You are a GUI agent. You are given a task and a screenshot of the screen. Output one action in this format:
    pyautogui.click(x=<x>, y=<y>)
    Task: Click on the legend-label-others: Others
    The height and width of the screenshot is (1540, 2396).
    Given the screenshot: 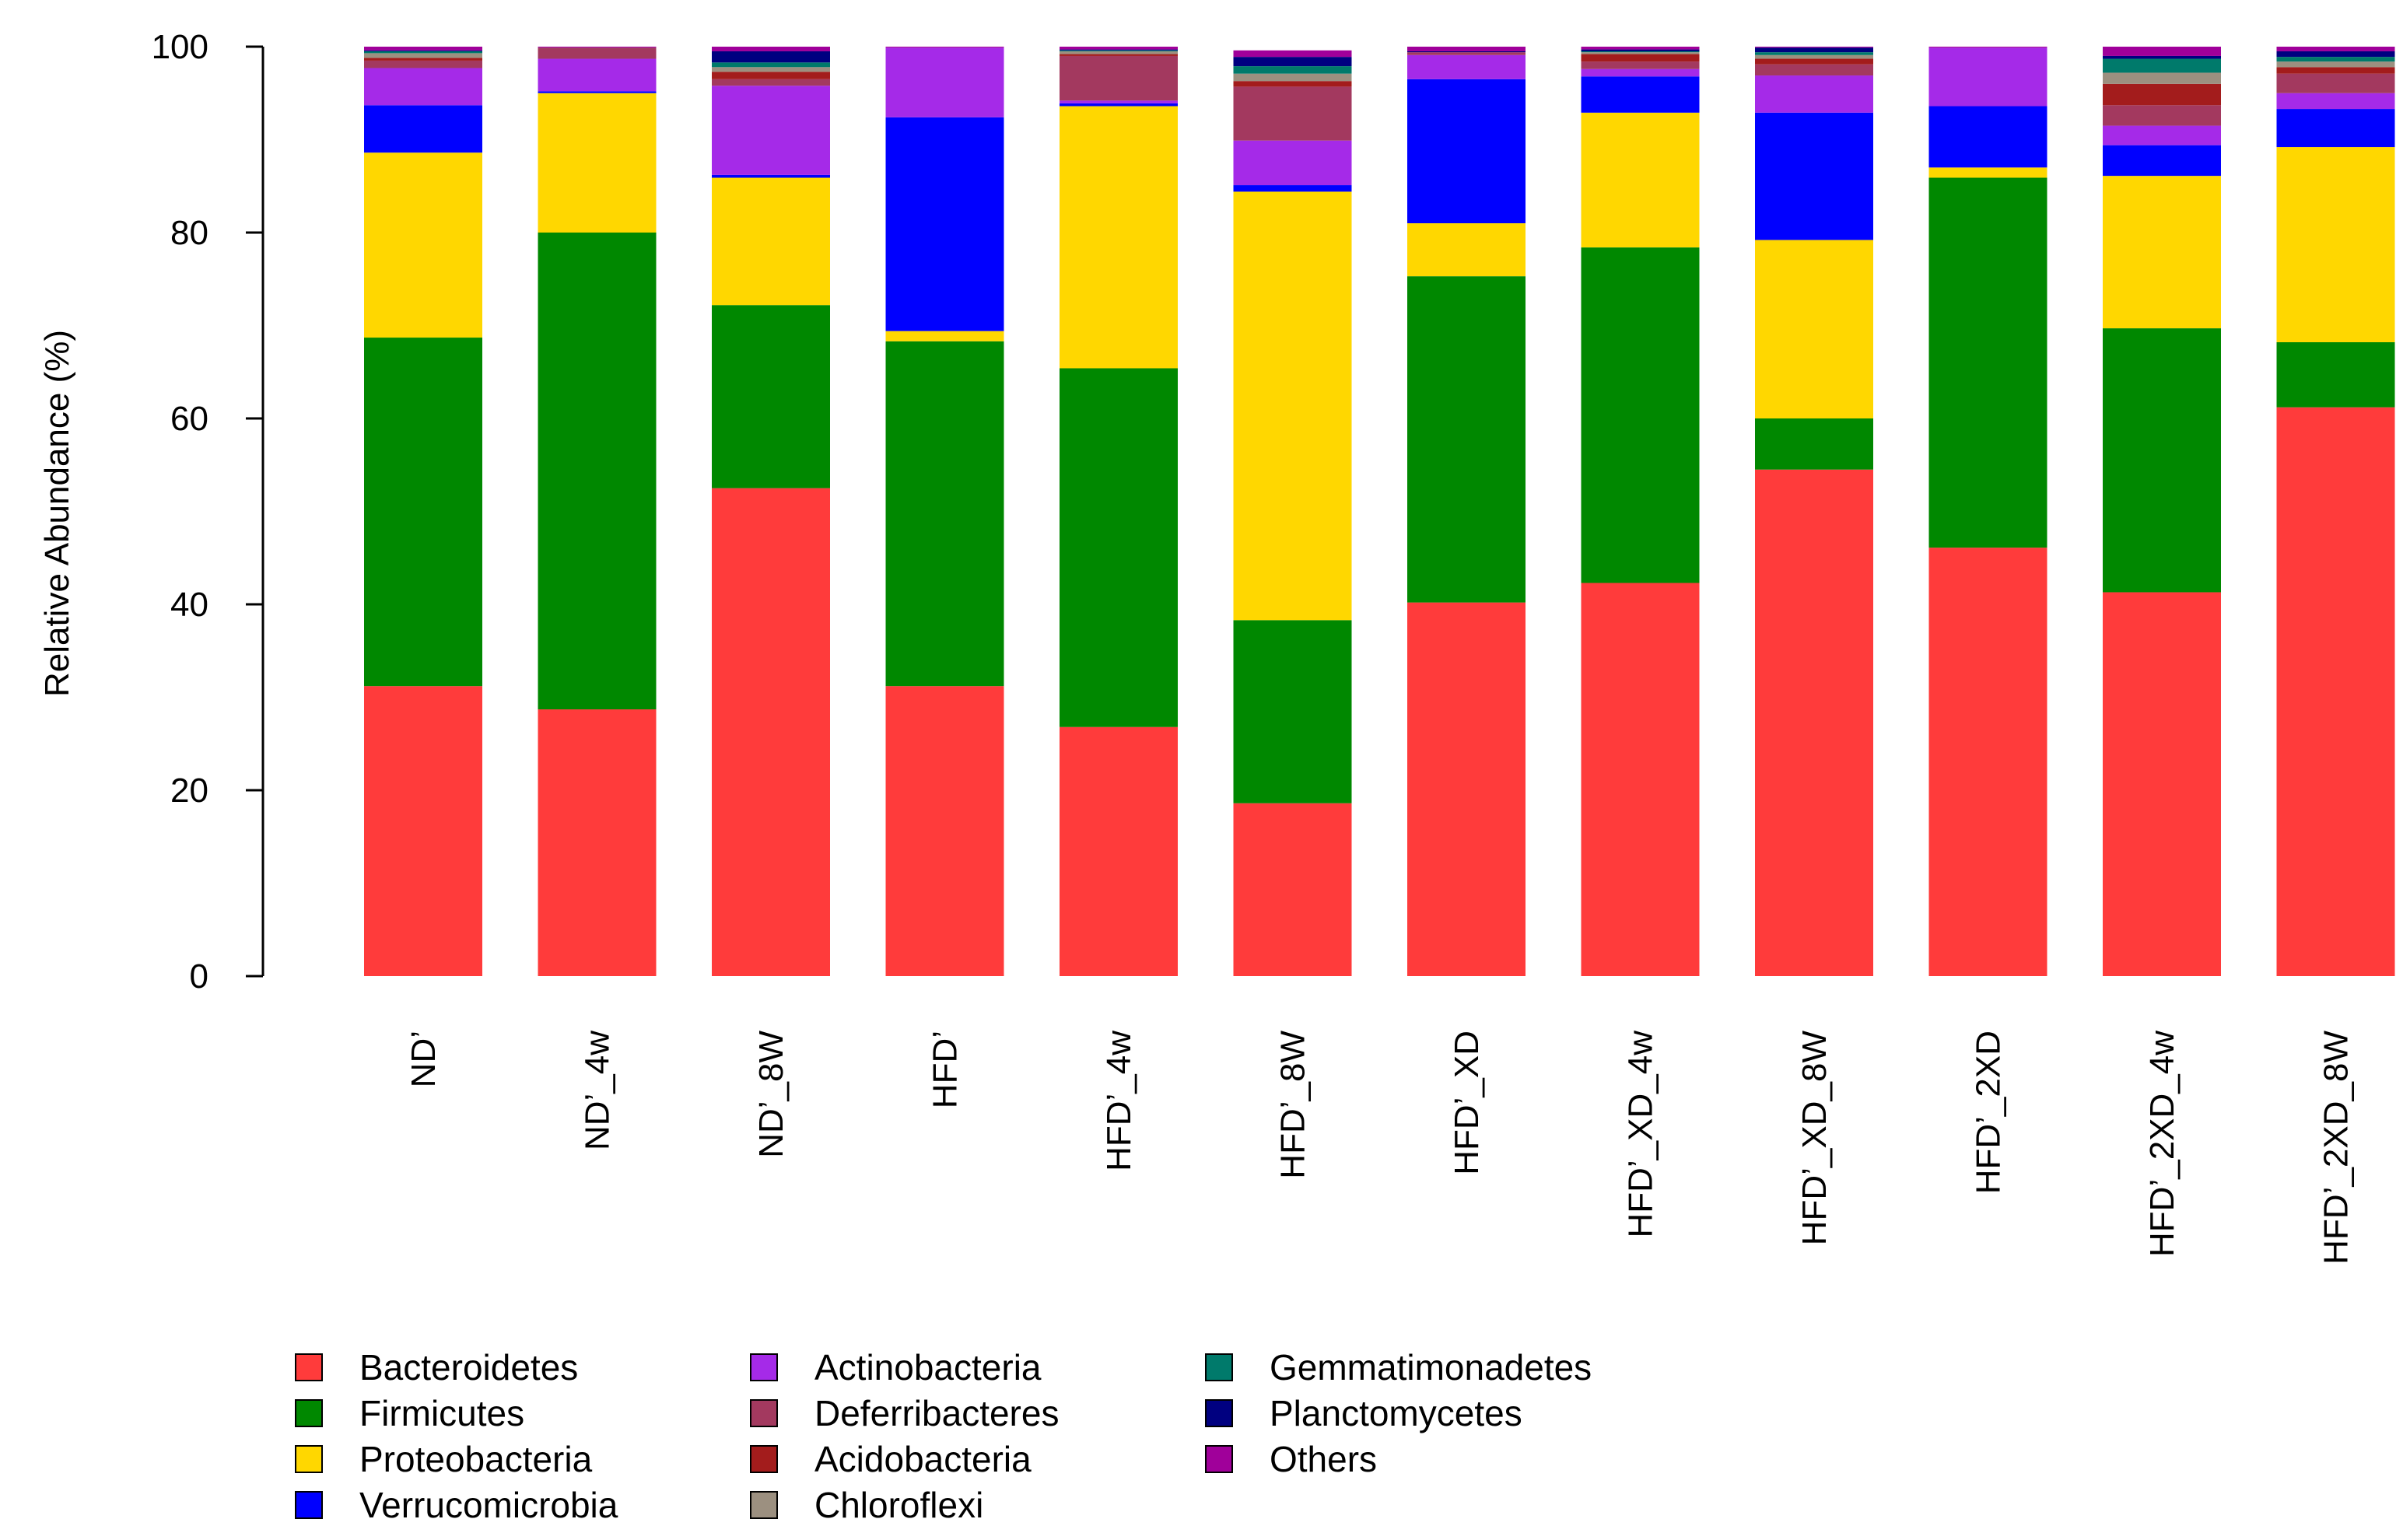 What is the action you would take?
    pyautogui.click(x=1323, y=1459)
    